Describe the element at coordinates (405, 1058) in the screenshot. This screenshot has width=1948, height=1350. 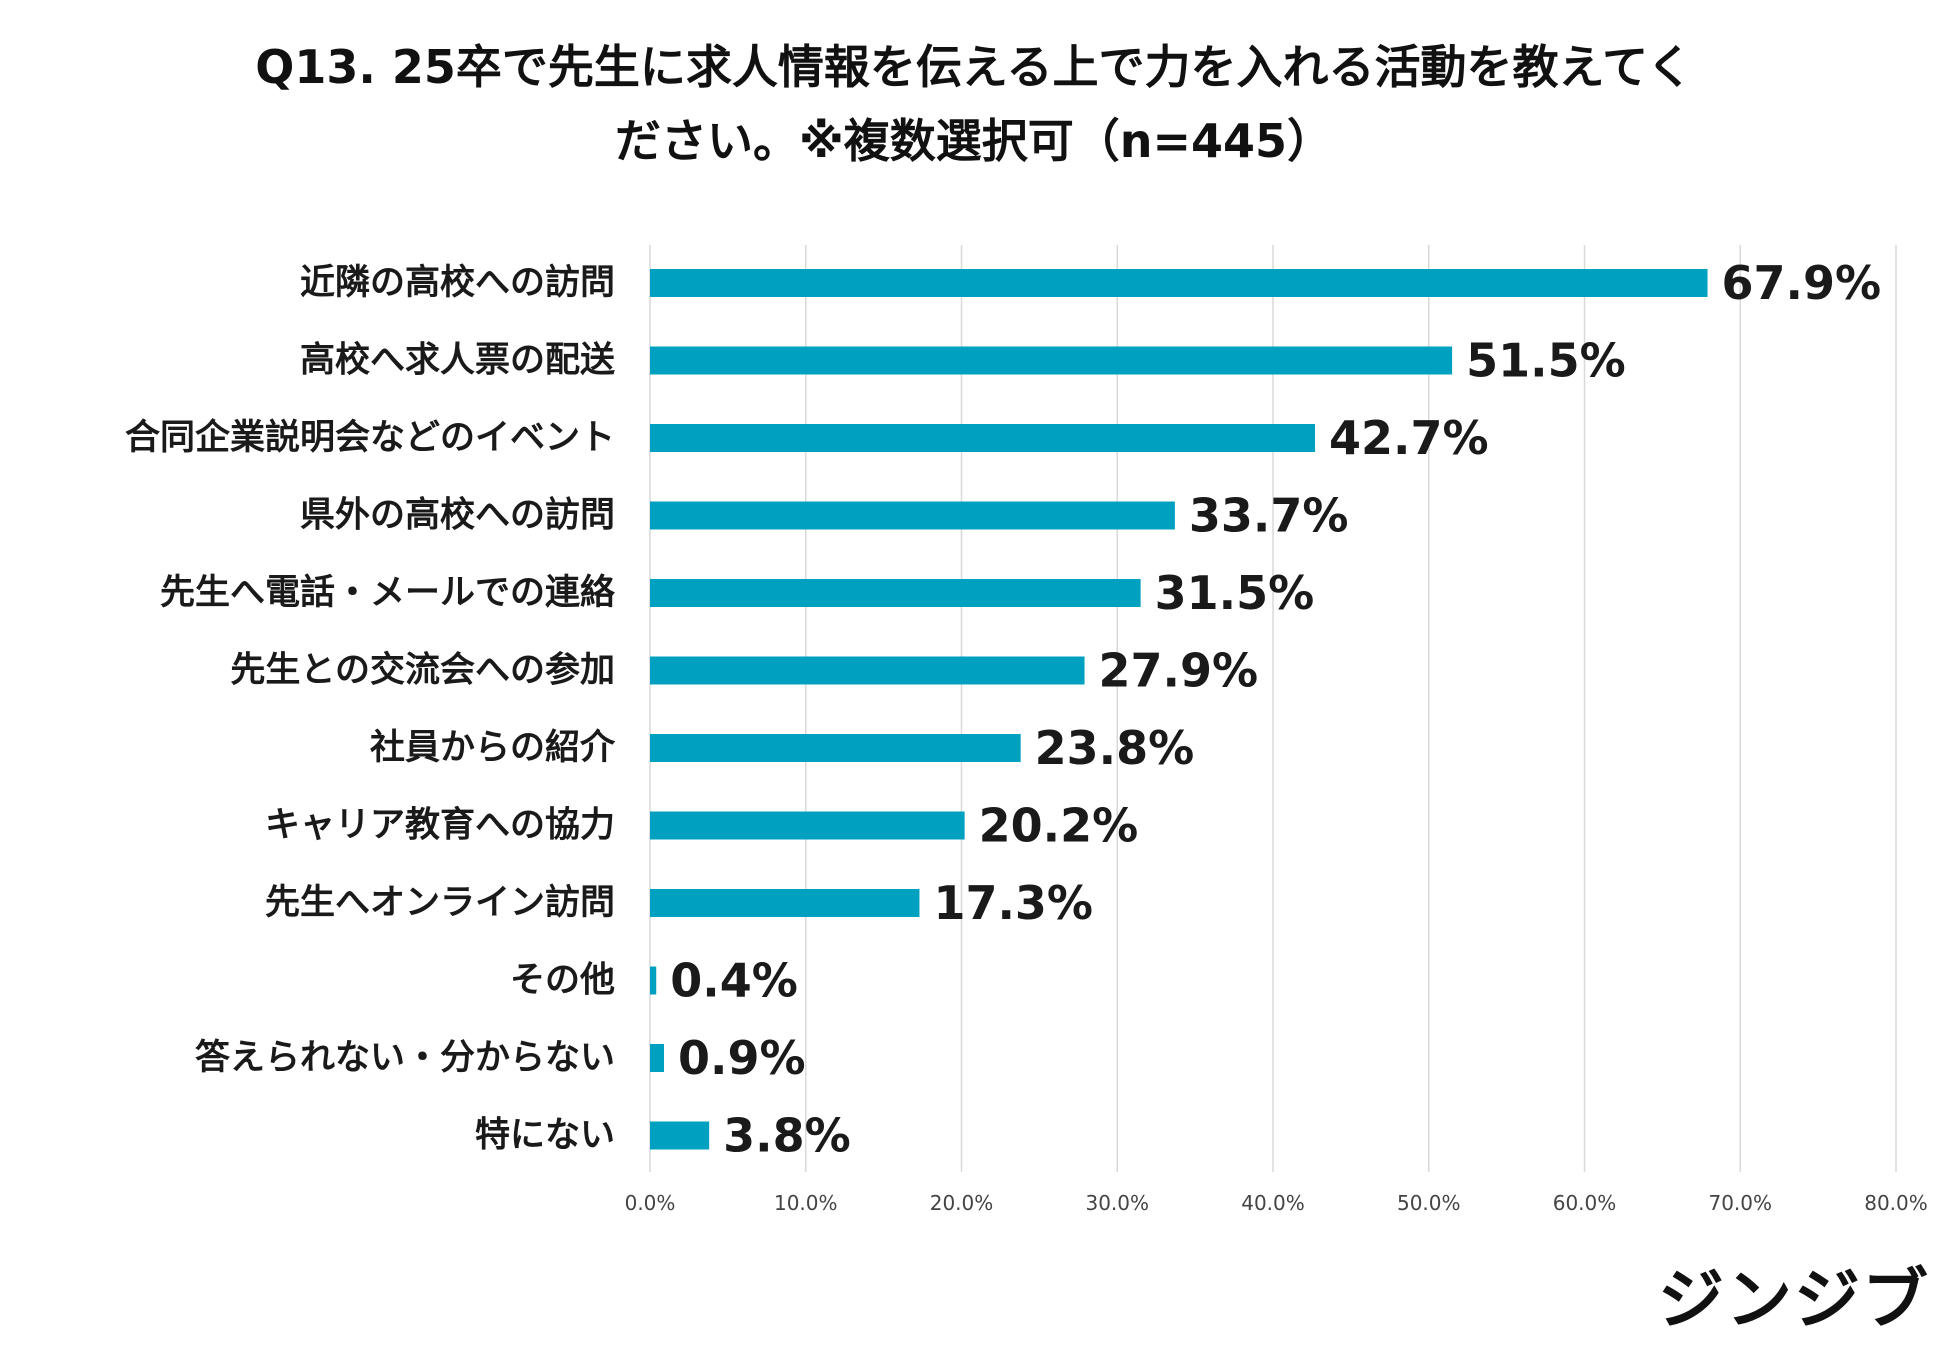
I see `category-label: 答えられない・分からない` at that location.